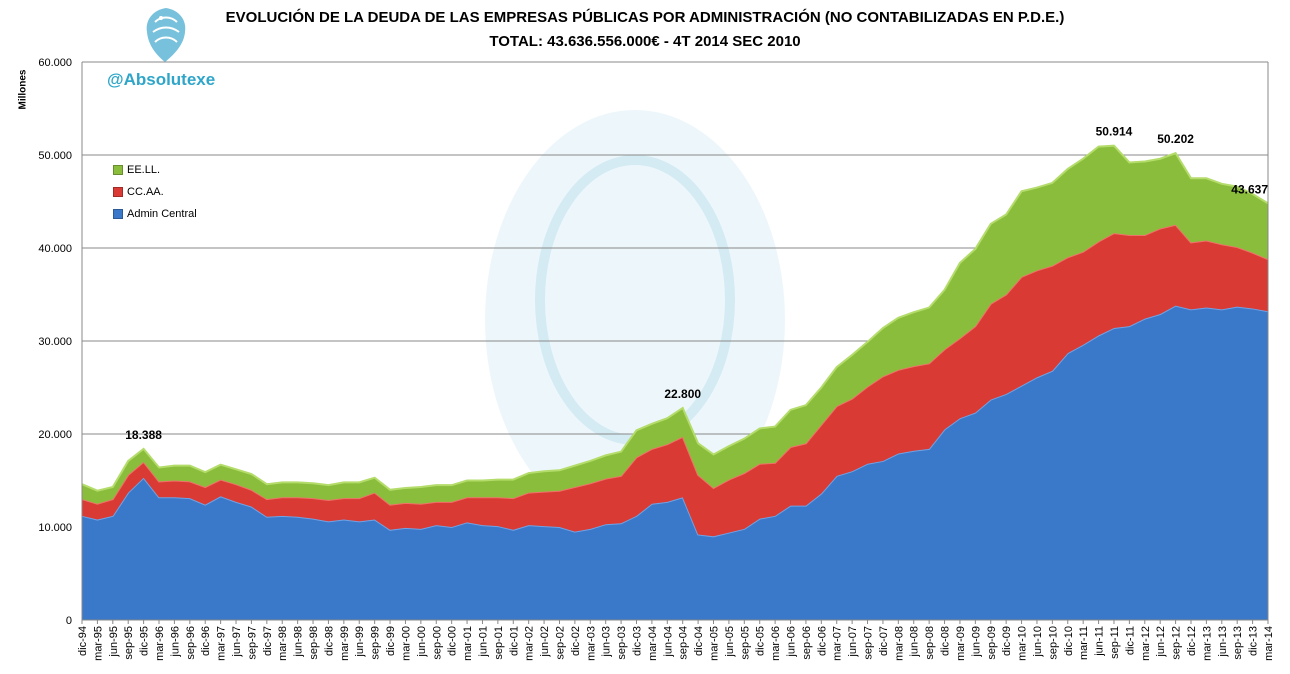  I want to click on x-tick-label: jun-07, so click(853, 642).